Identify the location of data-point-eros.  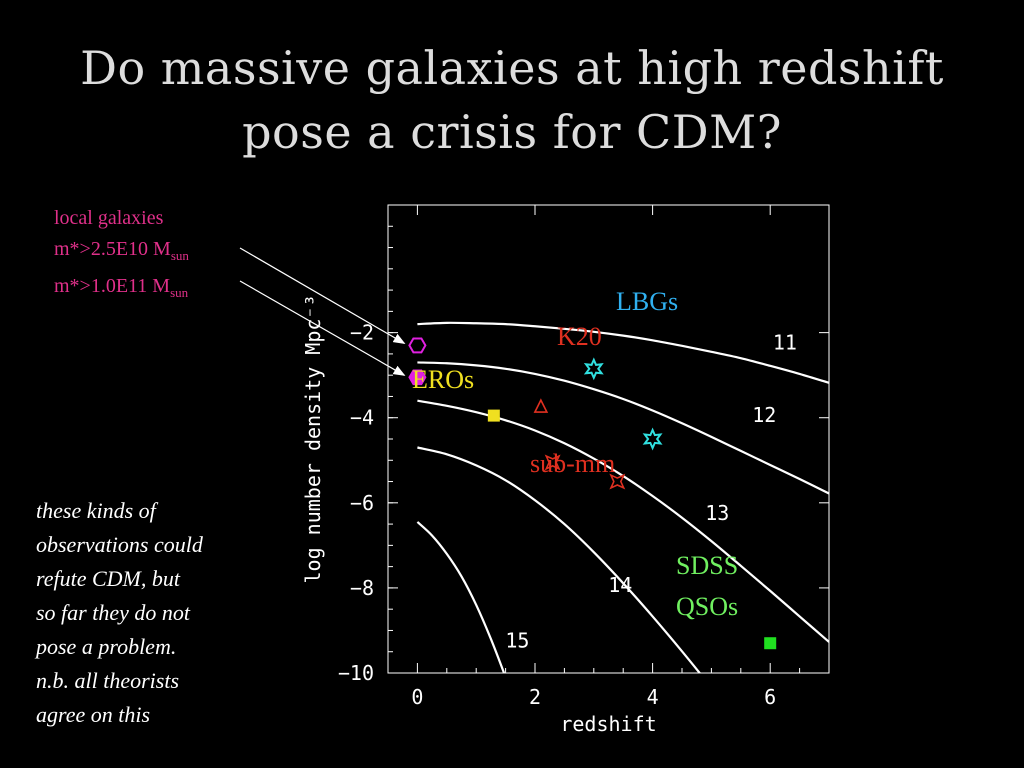
(493, 415).